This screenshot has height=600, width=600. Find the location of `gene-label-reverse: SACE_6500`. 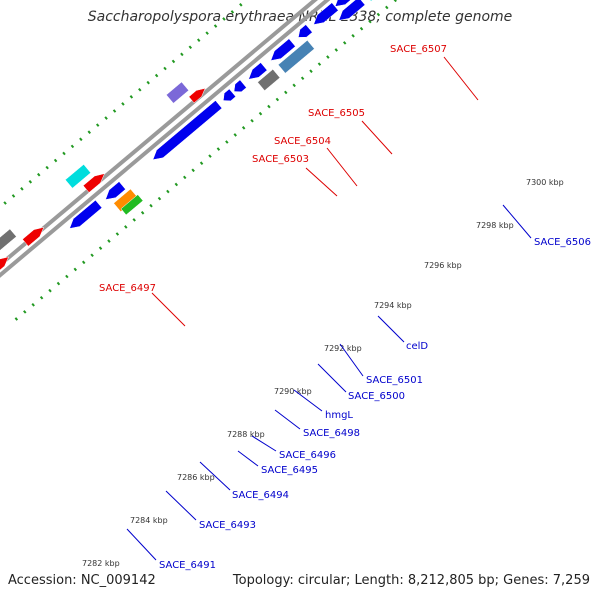

gene-label-reverse: SACE_6500 is located at coordinates (376, 396).